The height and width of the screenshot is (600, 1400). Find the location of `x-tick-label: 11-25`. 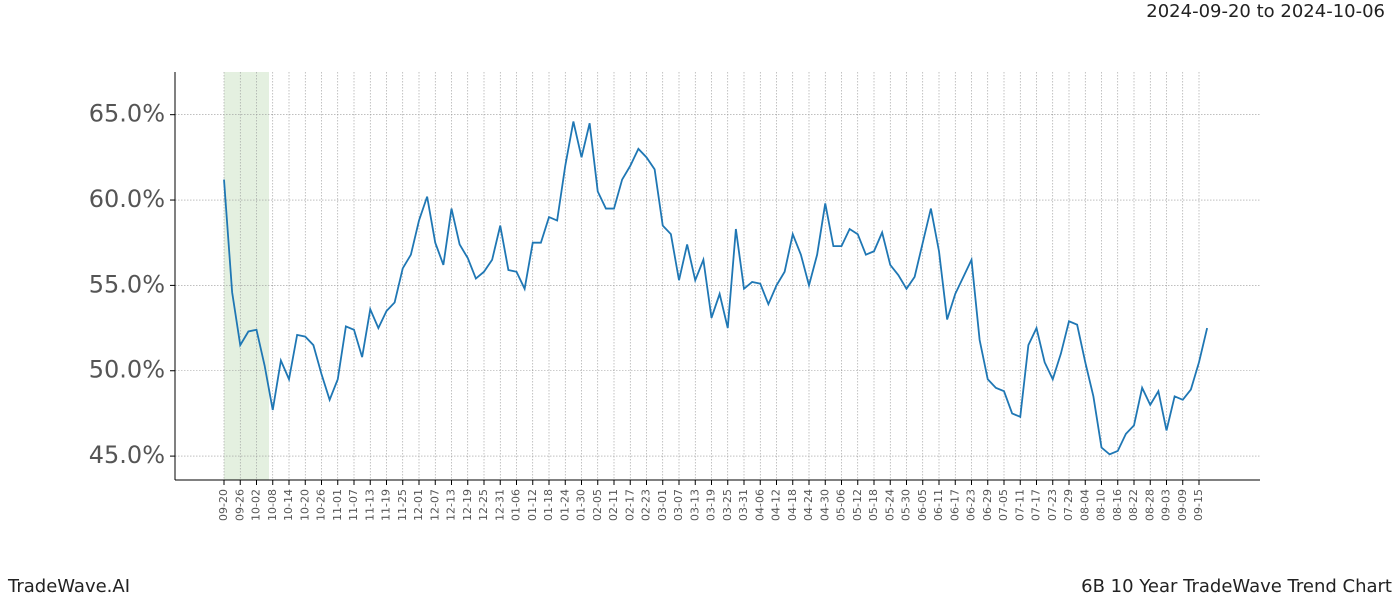

x-tick-label: 11-25 is located at coordinates (402, 505).